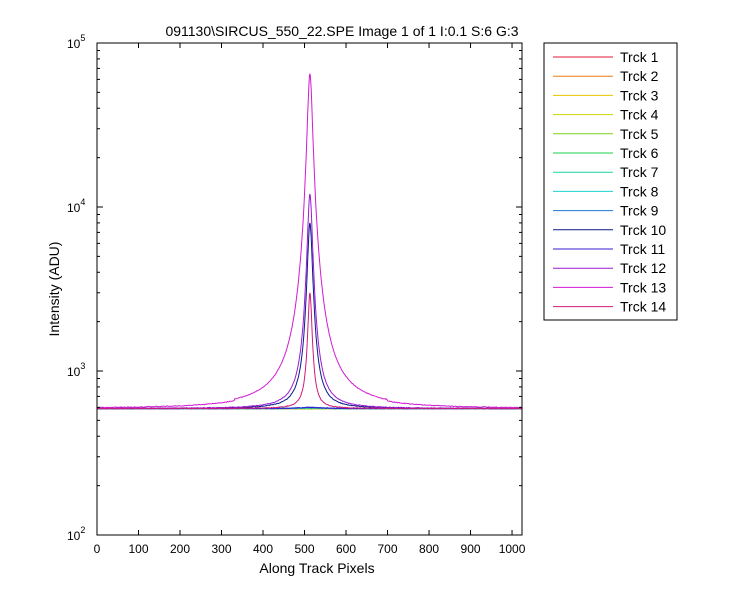 The width and height of the screenshot is (750, 600). I want to click on x-tick-label: 100, so click(138, 549).